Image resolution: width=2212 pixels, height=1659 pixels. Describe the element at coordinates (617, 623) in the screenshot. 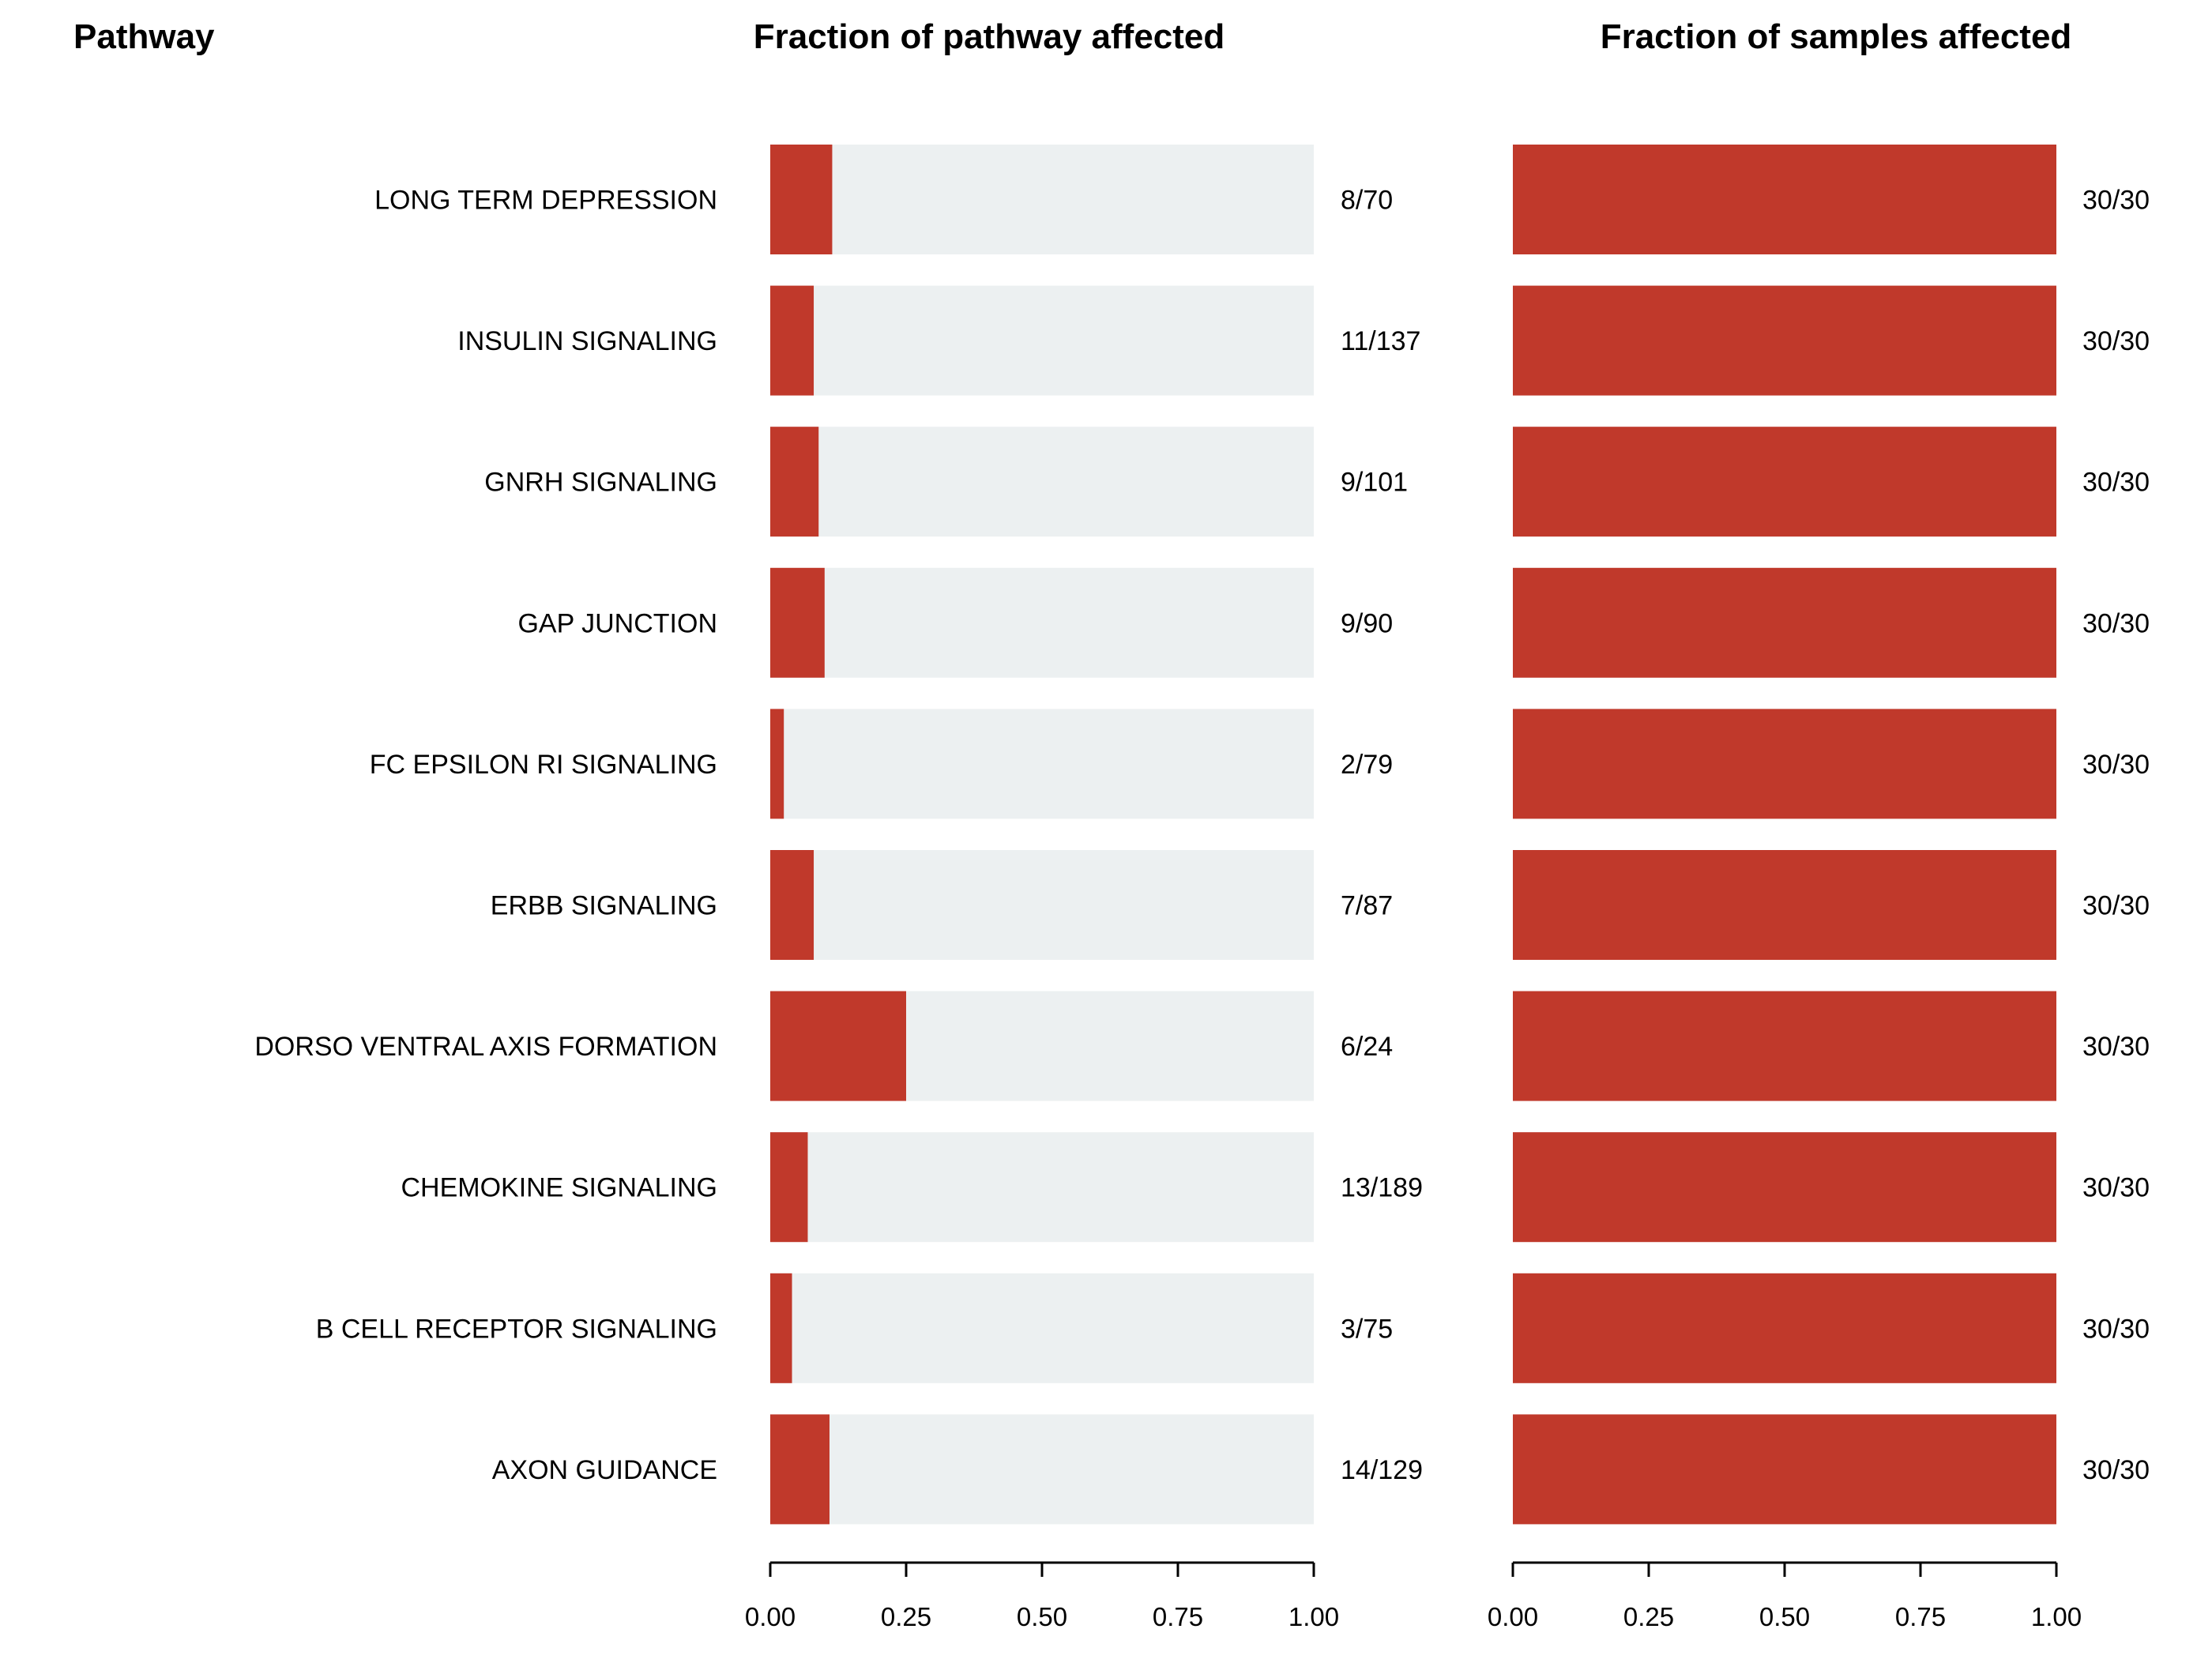

I see `pathway-label: GAP JUNCTION` at that location.